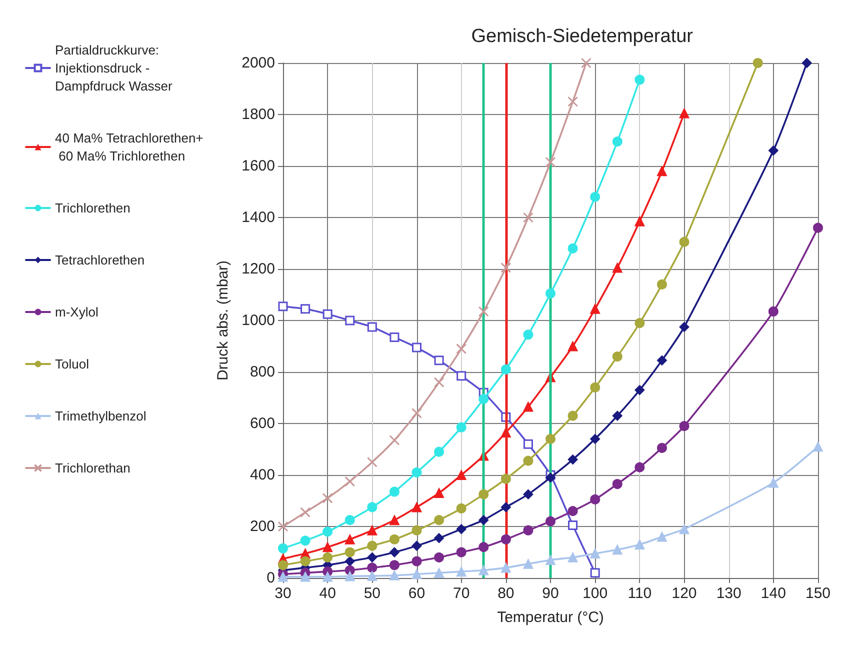 The height and width of the screenshot is (648, 856). Describe the element at coordinates (223, 320) in the screenshot. I see `y-axis-title: Druck abs. (mbar)` at that location.